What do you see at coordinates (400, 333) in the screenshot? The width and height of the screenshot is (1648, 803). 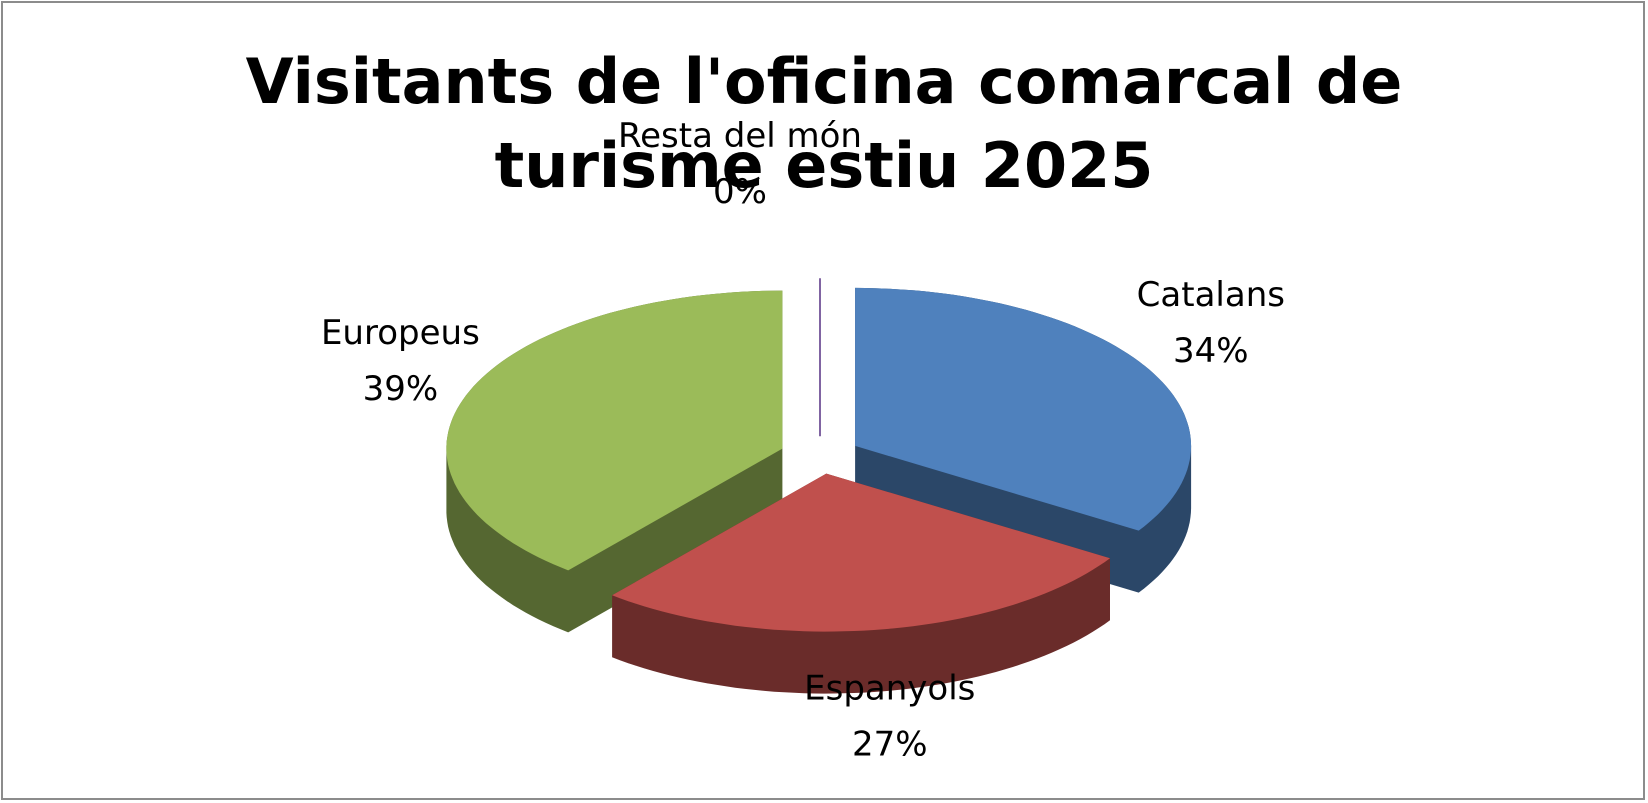 I see `data-label-name: Europeus` at bounding box center [400, 333].